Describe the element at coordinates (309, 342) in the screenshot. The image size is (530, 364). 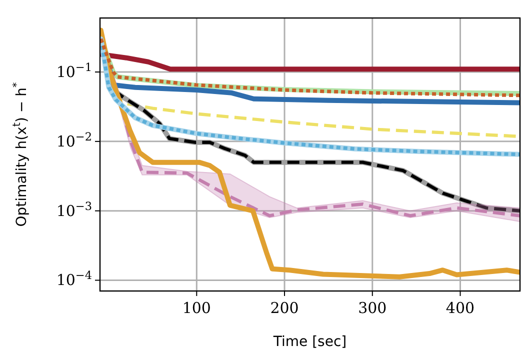
I see `x-axis-title: Time [sec]` at that location.